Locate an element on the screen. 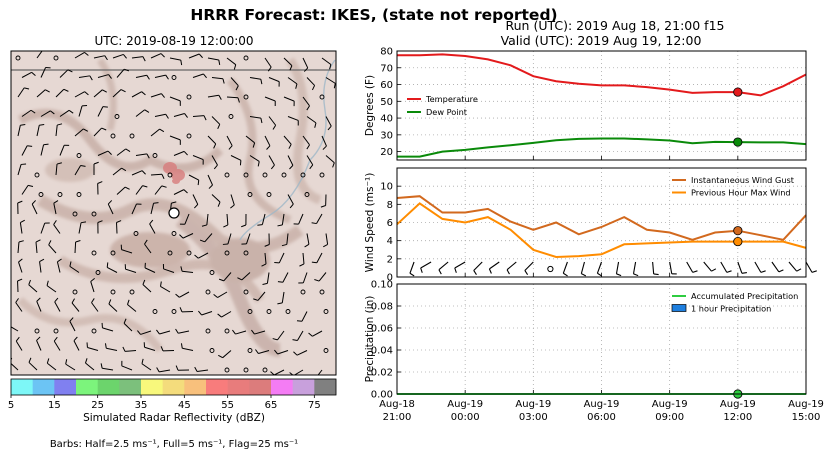  colorbar-tick-label: 75 is located at coordinates (314, 405).